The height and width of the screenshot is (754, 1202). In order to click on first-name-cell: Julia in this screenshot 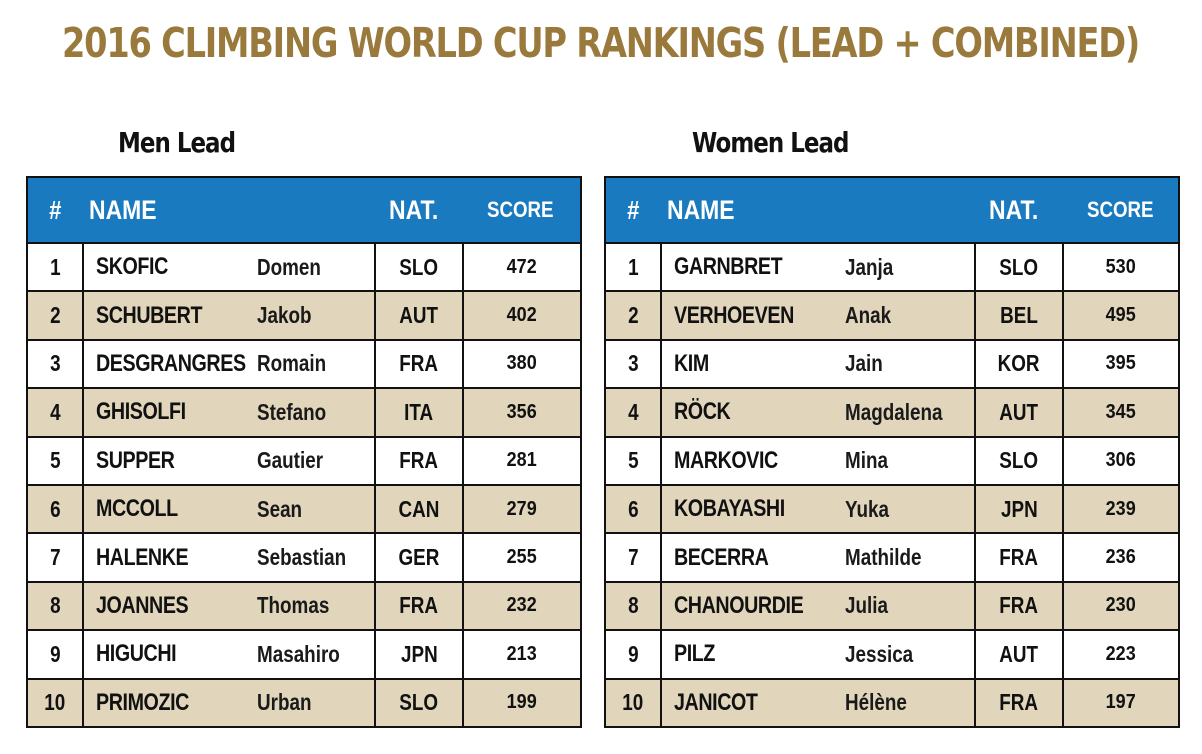, I will do `click(910, 606)`.